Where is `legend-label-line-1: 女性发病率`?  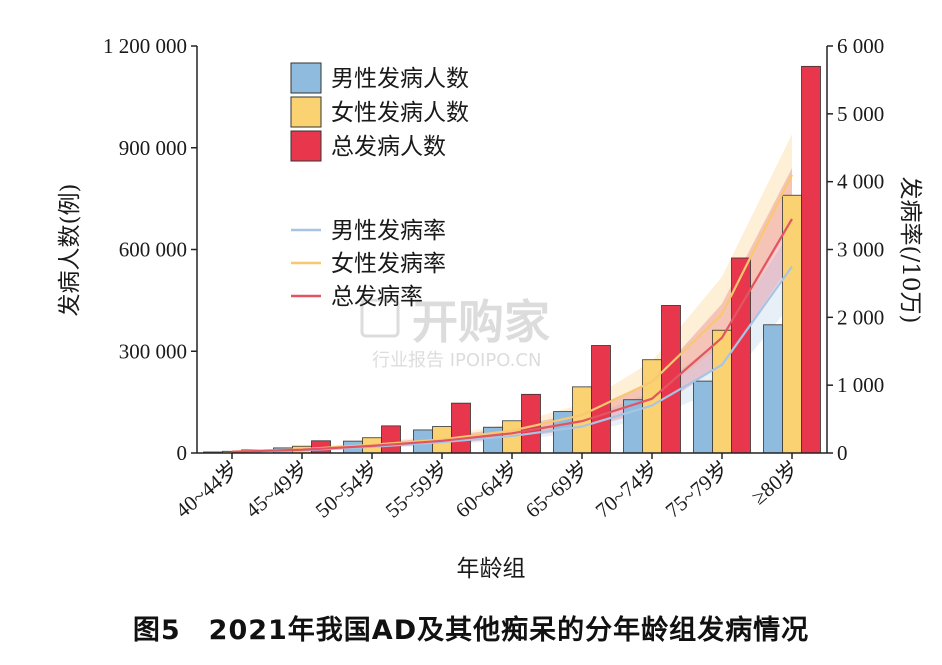
legend-label-line-1: 女性发病率 is located at coordinates (388, 264).